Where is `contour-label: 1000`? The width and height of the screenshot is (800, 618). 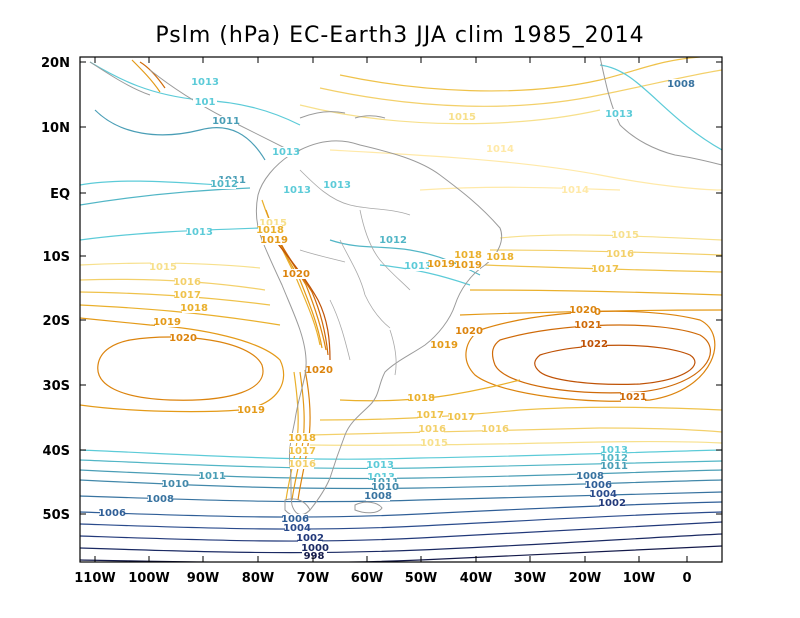 contour-label: 1000 is located at coordinates (315, 548).